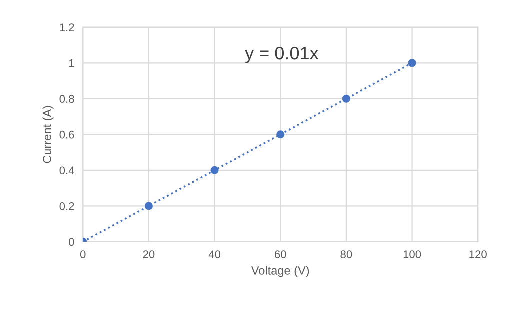 The width and height of the screenshot is (513, 311). Describe the element at coordinates (214, 254) in the screenshot. I see `x-tick-label: 40` at that location.